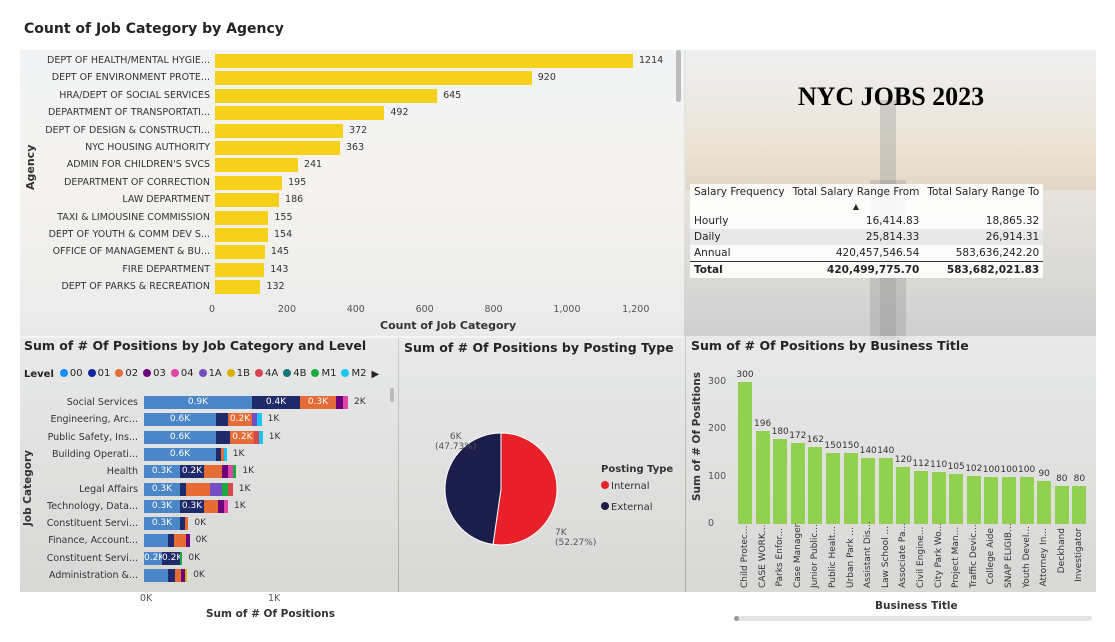  Describe the element at coordinates (350, 235) in the screenshot. I see `agency-bar-row: DEPT OF YOUTH & COMM DEV S... 154` at that location.